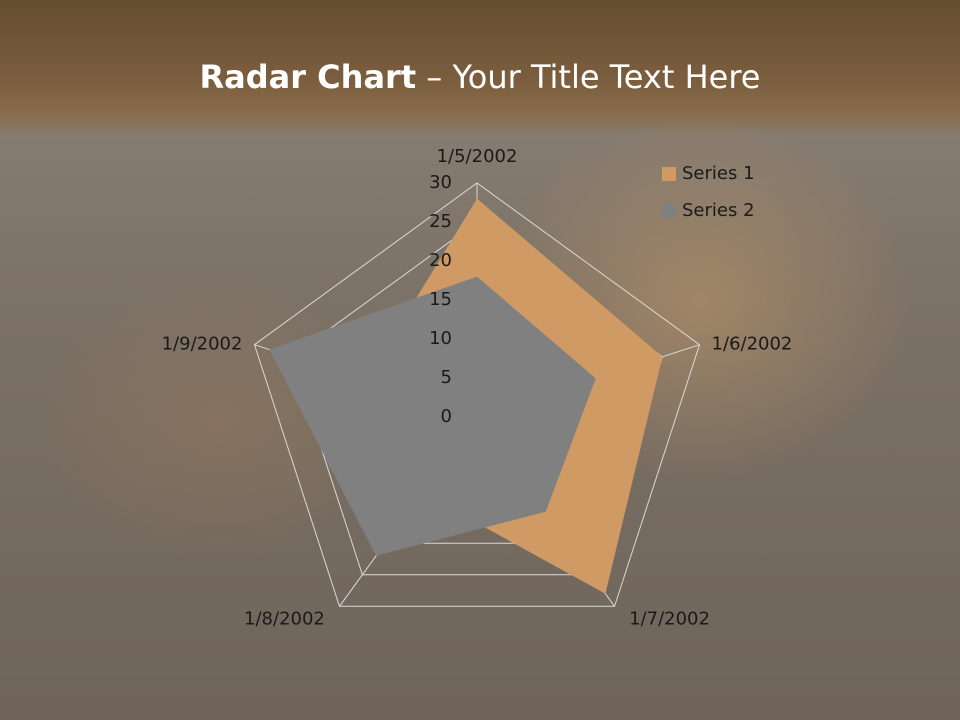 This screenshot has height=720, width=960. What do you see at coordinates (440, 338) in the screenshot?
I see `axis-tick-label: 10` at bounding box center [440, 338].